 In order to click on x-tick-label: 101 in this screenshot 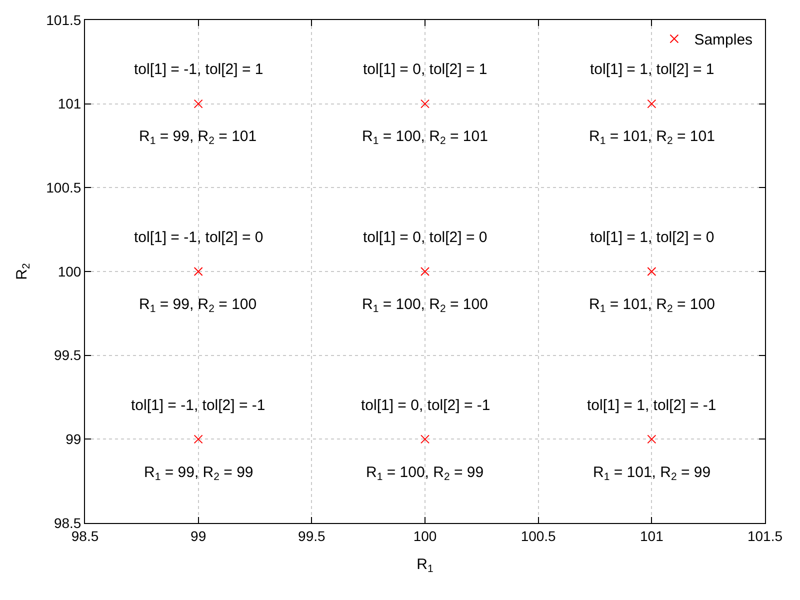, I will do `click(652, 536)`.